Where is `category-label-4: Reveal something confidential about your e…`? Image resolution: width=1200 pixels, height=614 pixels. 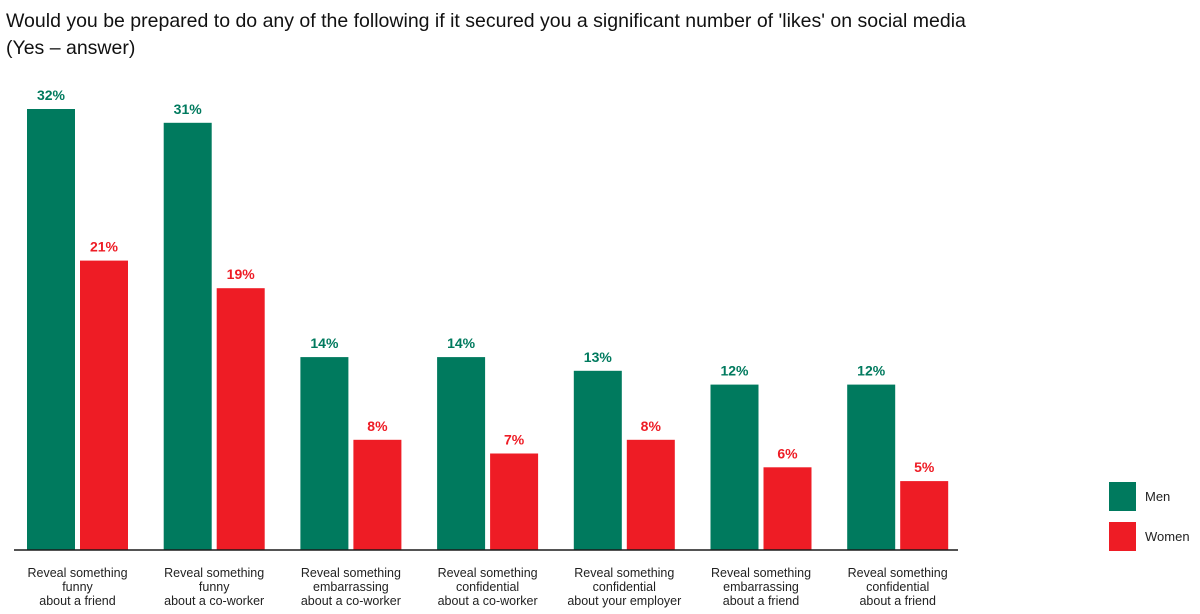 category-label-4: Reveal something confidential about your e… is located at coordinates (624, 587).